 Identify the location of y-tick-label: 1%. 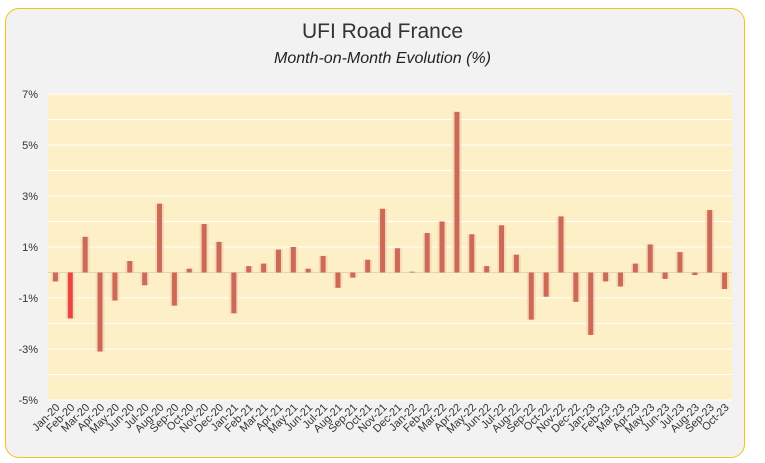
(30, 248).